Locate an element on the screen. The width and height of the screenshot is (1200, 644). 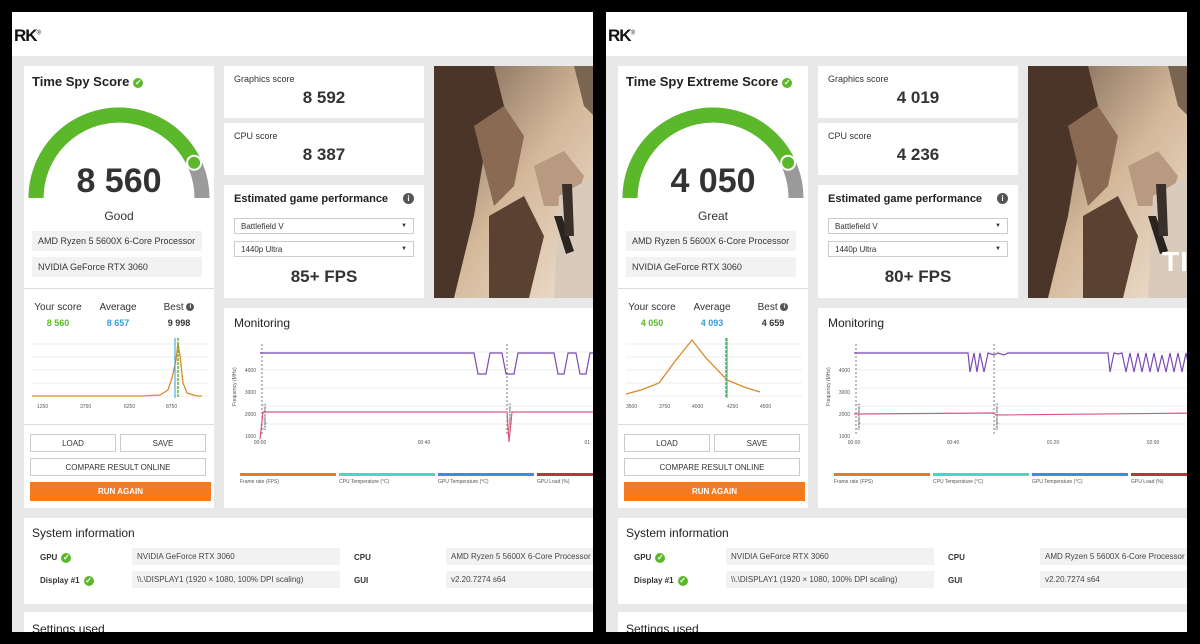
score-value: 8 560 is located at coordinates (119, 181).